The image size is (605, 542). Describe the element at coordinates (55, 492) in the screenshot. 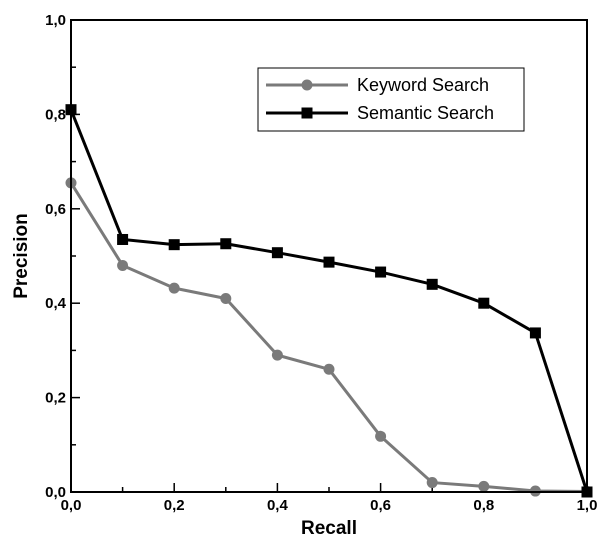

I see `y-tick-label: 0,0` at that location.